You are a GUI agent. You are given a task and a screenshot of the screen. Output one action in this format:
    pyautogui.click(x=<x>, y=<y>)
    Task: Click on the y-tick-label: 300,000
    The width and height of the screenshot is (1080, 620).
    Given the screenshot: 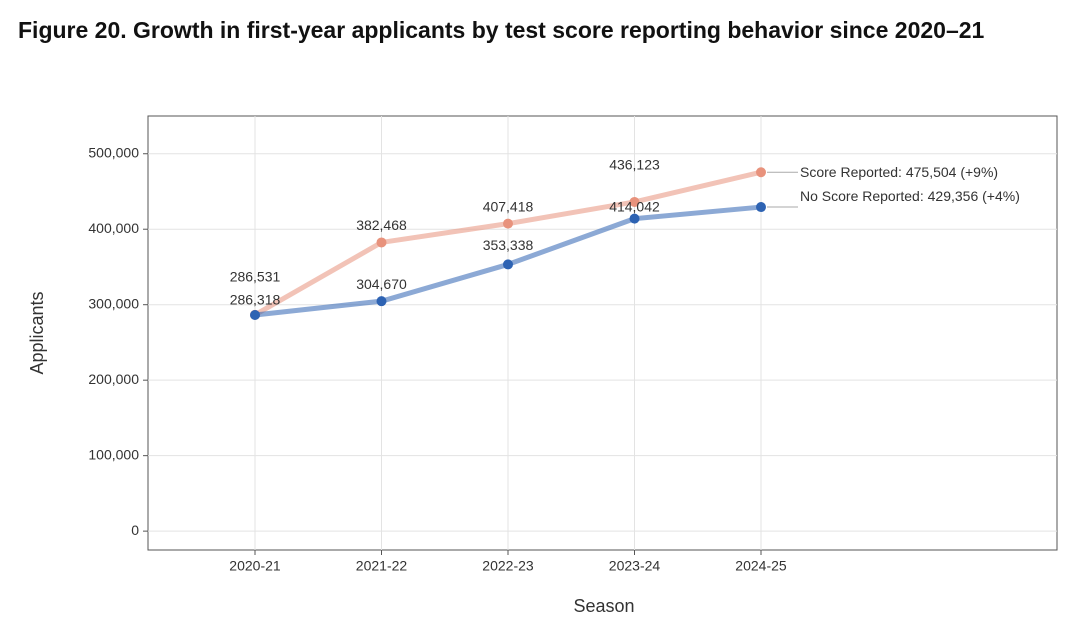 What is the action you would take?
    pyautogui.click(x=113, y=303)
    